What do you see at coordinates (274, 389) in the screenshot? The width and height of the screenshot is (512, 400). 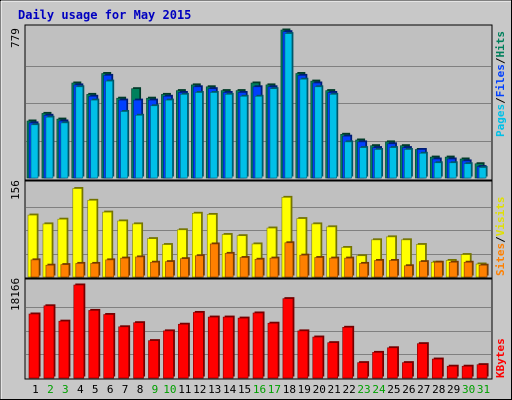 I see `x-tick-label-day-17: 17` at bounding box center [274, 389].